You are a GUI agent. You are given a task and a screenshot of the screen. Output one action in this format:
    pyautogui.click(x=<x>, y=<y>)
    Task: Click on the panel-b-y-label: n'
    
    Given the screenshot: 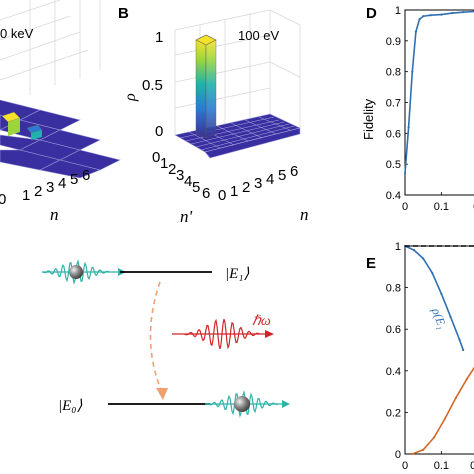 What is the action you would take?
    pyautogui.click(x=186, y=216)
    